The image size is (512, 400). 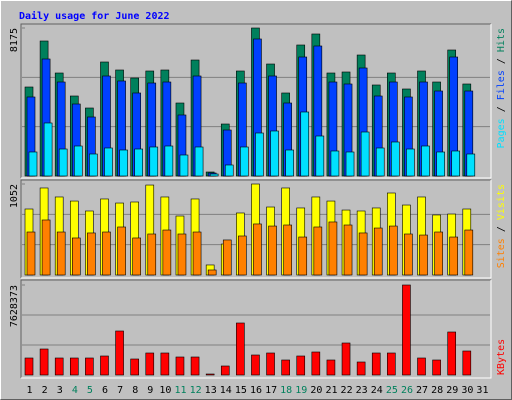 What do you see at coordinates (437, 390) in the screenshot?
I see `x-tick-label: 28` at bounding box center [437, 390].